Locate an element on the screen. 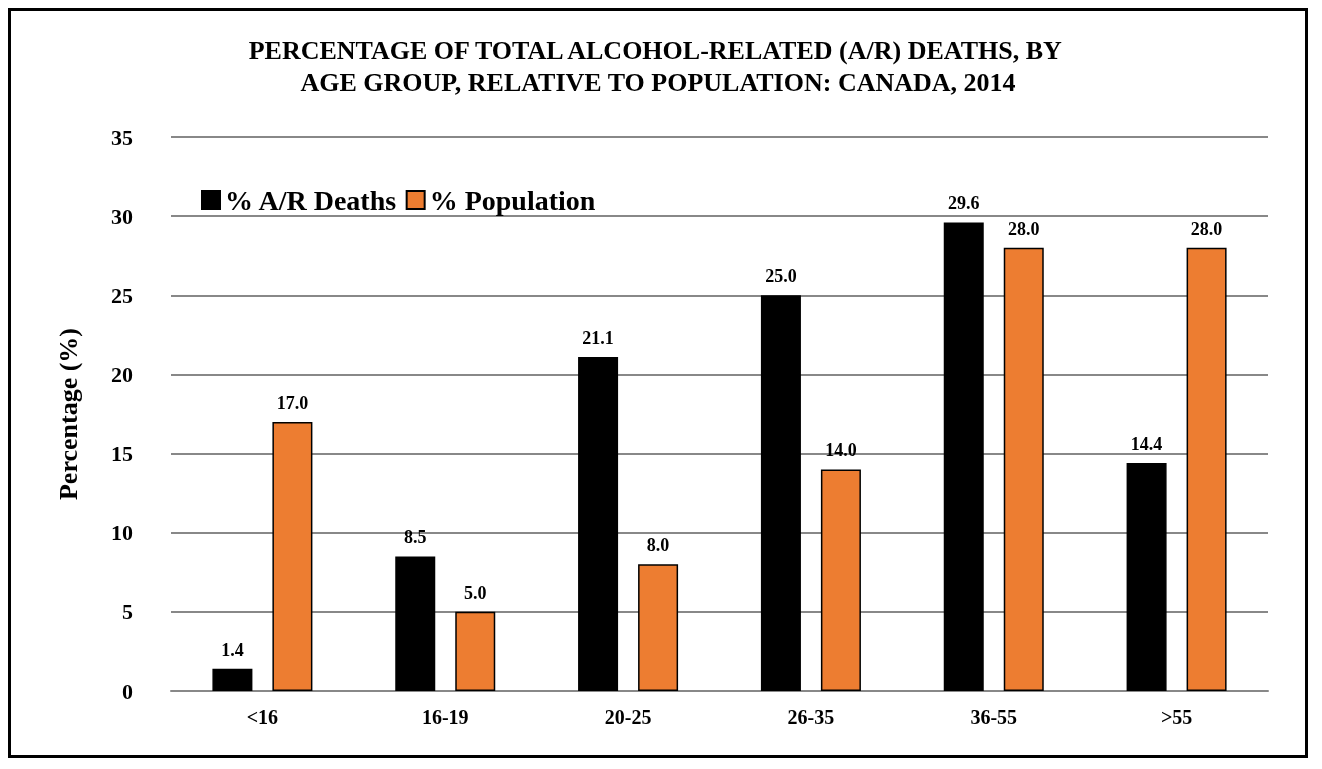 The width and height of the screenshot is (1322, 769). y-tick-label: 15 is located at coordinates (122, 454).